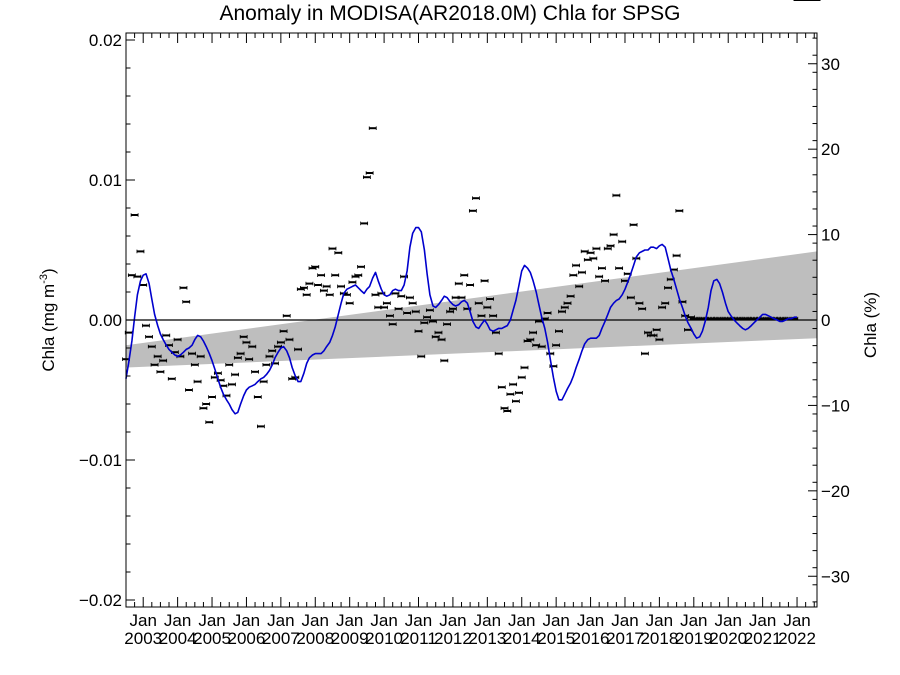 The height and width of the screenshot is (675, 900). I want to click on y2-tick-label: 20, so click(830, 149).